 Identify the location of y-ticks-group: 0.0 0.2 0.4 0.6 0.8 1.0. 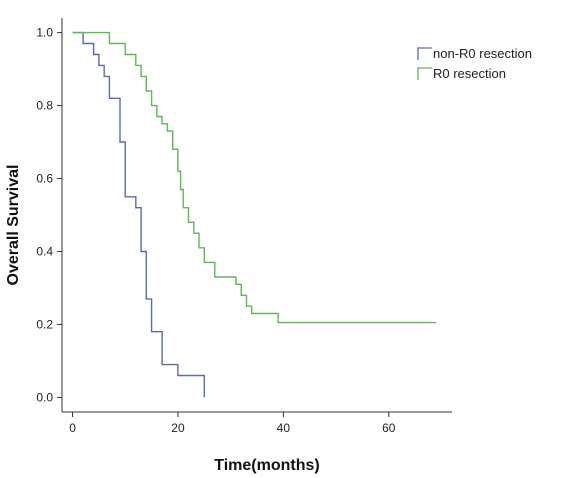
(49, 215).